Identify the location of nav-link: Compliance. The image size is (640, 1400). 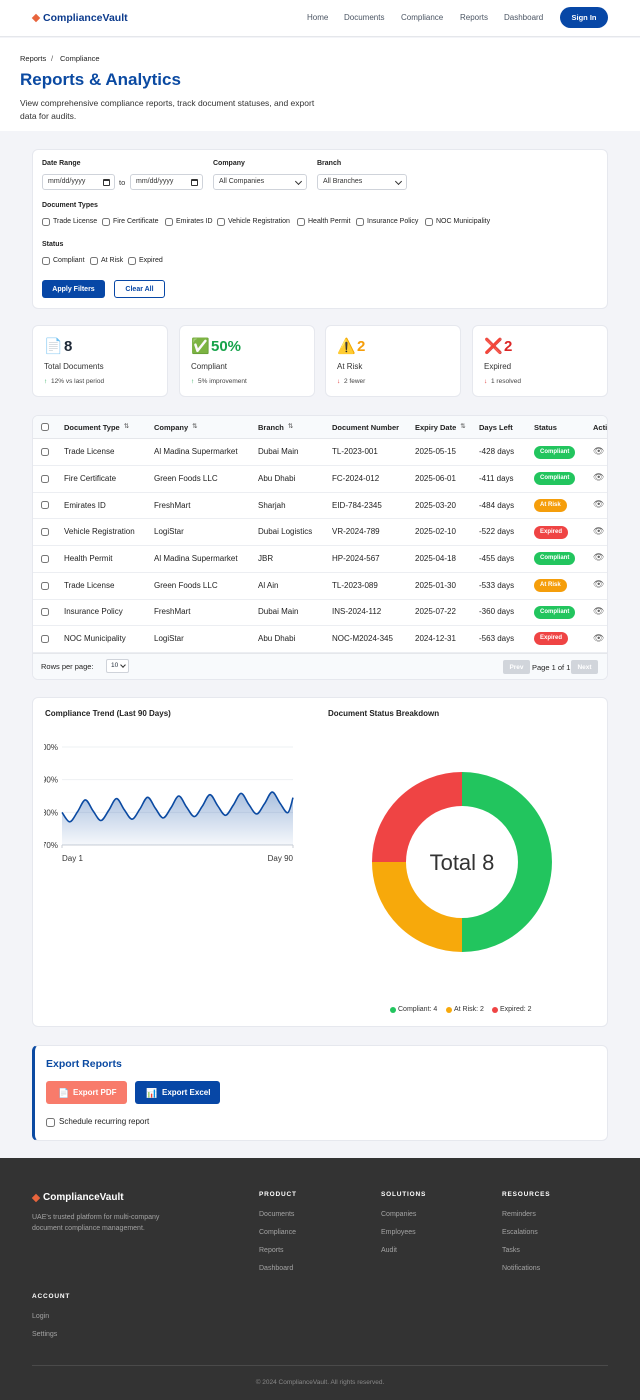
(422, 18).